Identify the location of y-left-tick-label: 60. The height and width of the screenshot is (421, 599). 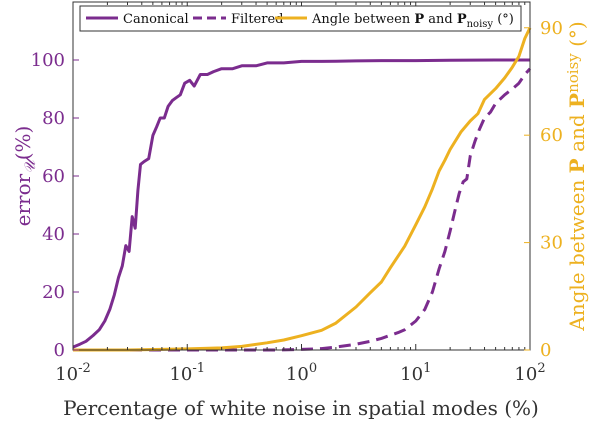
(53, 176).